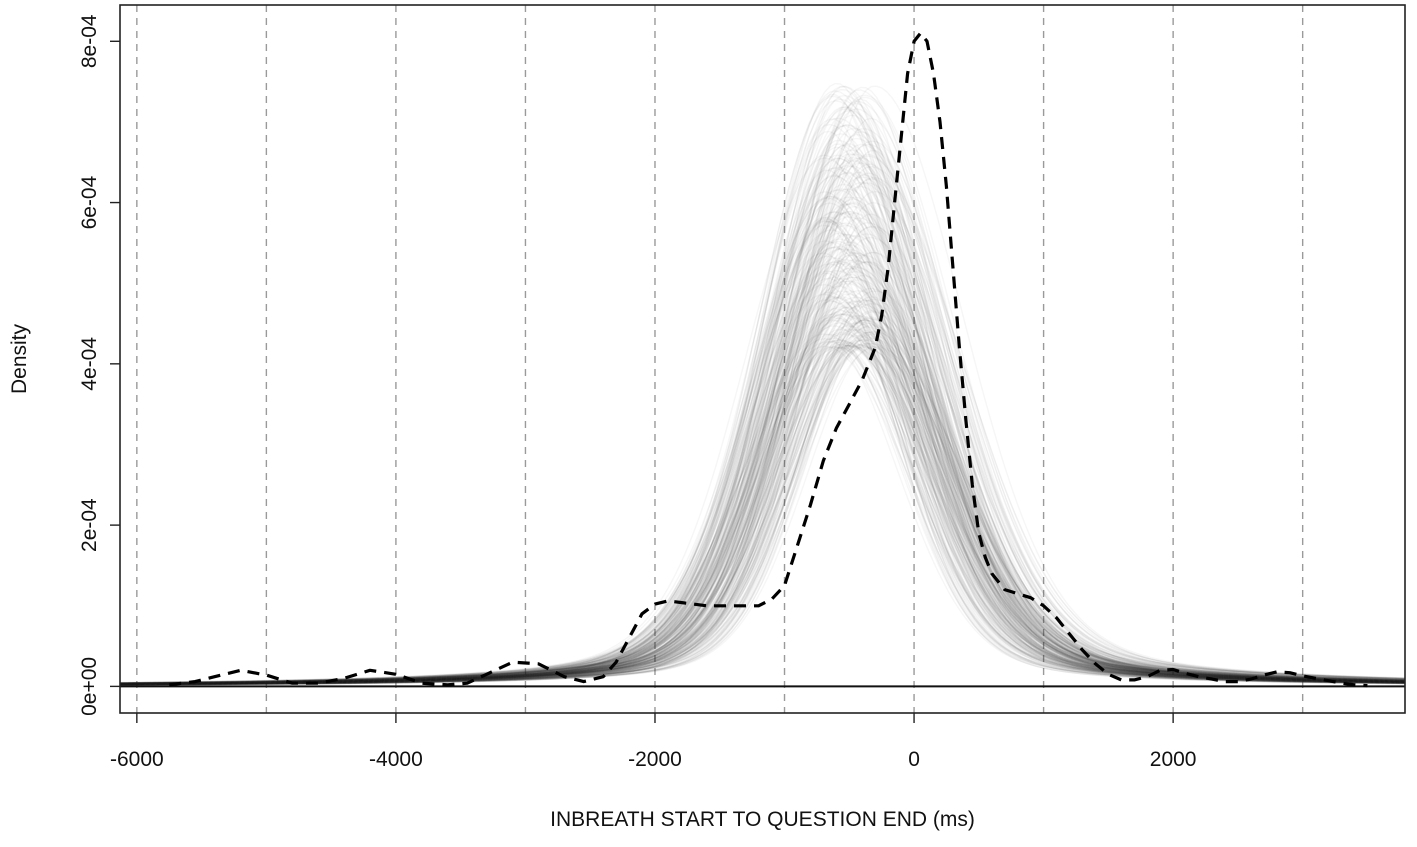 The width and height of the screenshot is (1417, 847). Describe the element at coordinates (396, 759) in the screenshot. I see `x-tick-label: -4000` at that location.